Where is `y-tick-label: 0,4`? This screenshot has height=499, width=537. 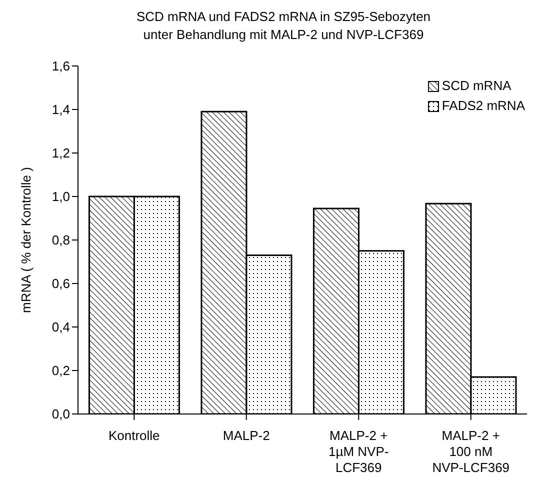
y-tick-label: 0,4 is located at coordinates (61, 327).